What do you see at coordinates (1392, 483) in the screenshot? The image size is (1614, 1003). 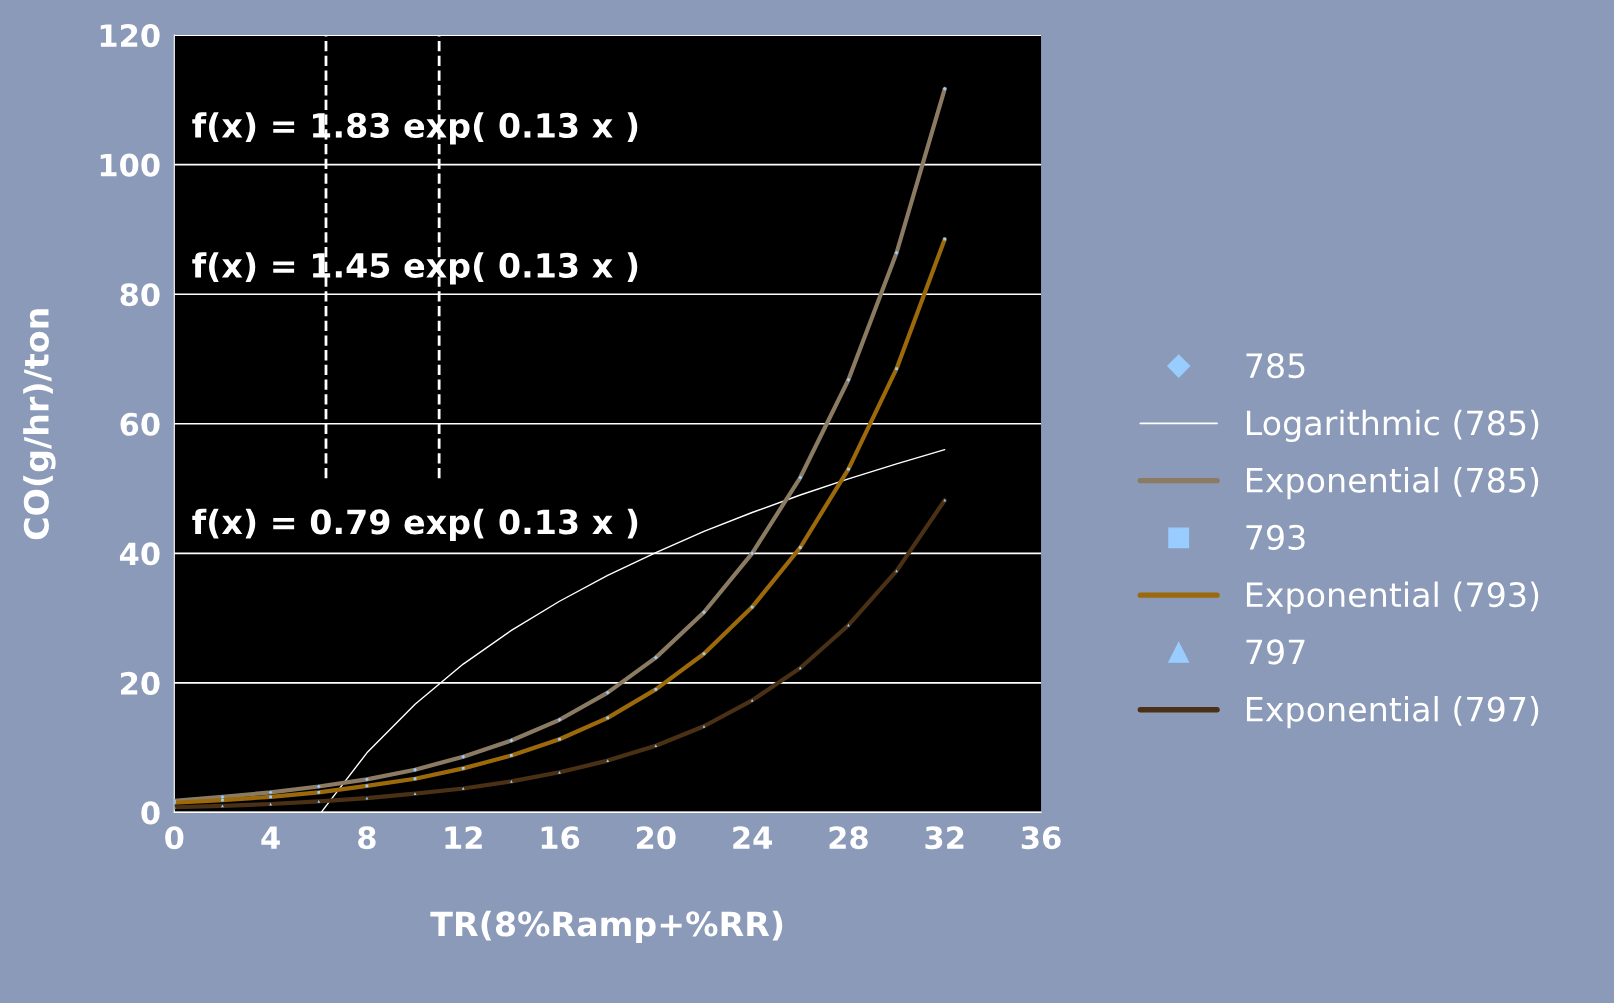 I see `legend-label: Exponential (785)` at bounding box center [1392, 483].